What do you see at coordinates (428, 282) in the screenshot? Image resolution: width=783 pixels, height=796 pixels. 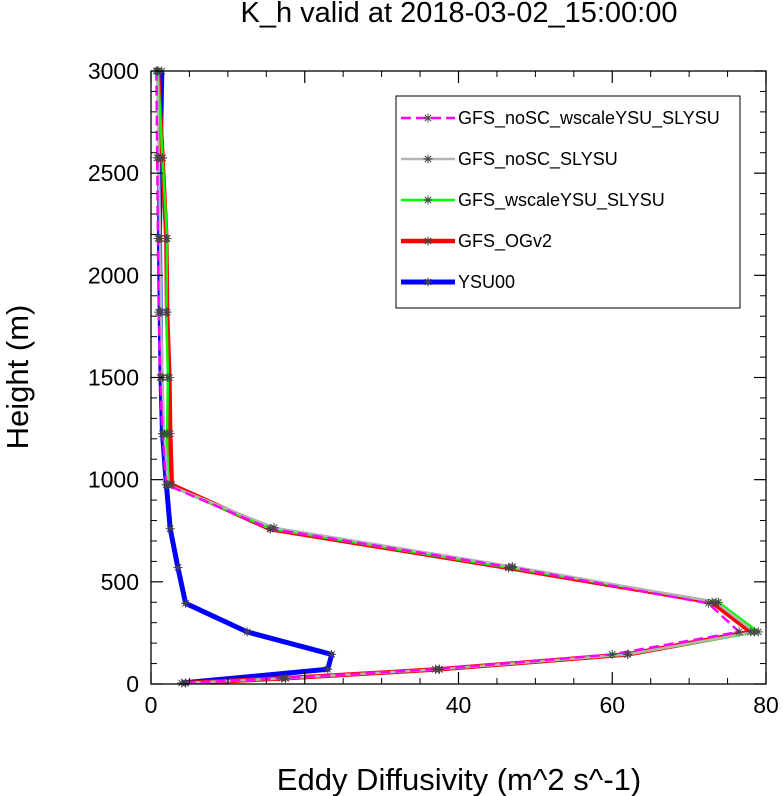 I see `legend-marker-ysu00` at bounding box center [428, 282].